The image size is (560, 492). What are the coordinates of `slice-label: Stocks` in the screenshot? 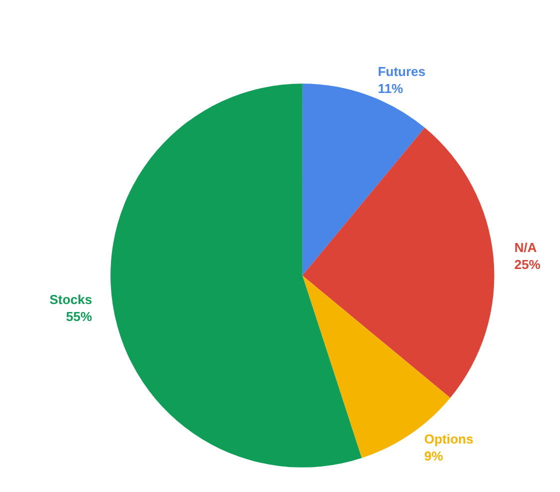 It's located at (70, 300).